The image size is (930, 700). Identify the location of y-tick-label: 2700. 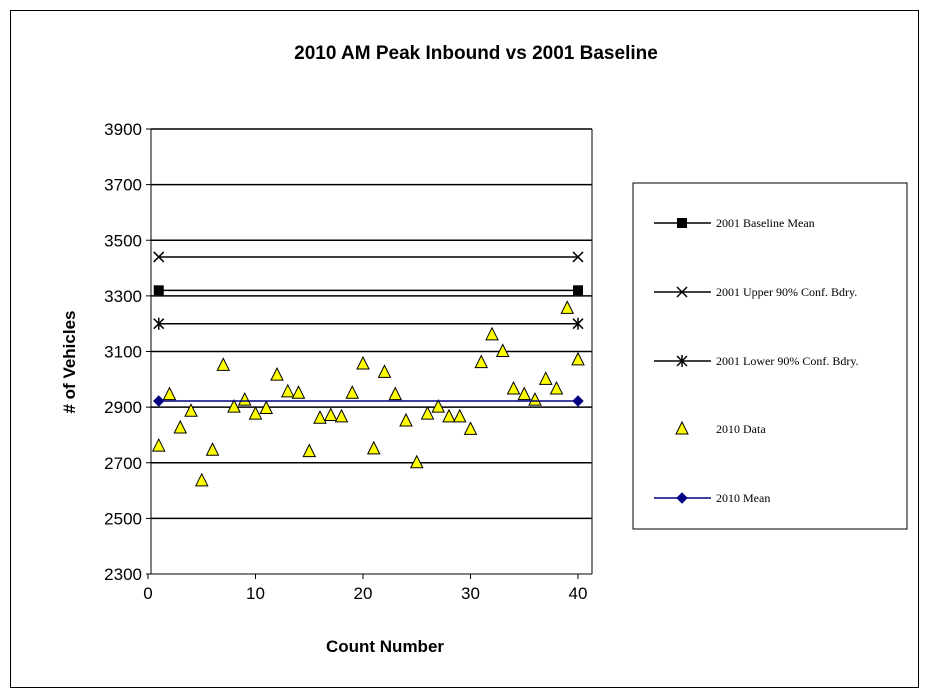
(123, 463).